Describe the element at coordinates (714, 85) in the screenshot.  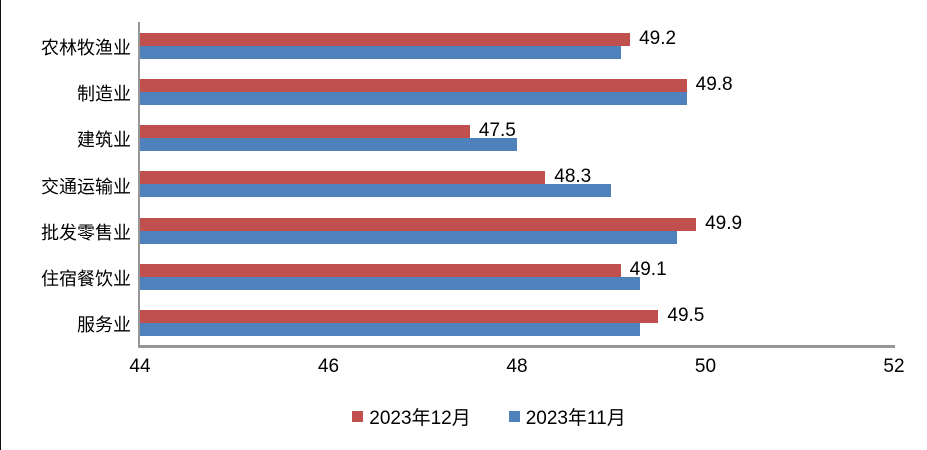
I see `data-label: 49.8` at that location.